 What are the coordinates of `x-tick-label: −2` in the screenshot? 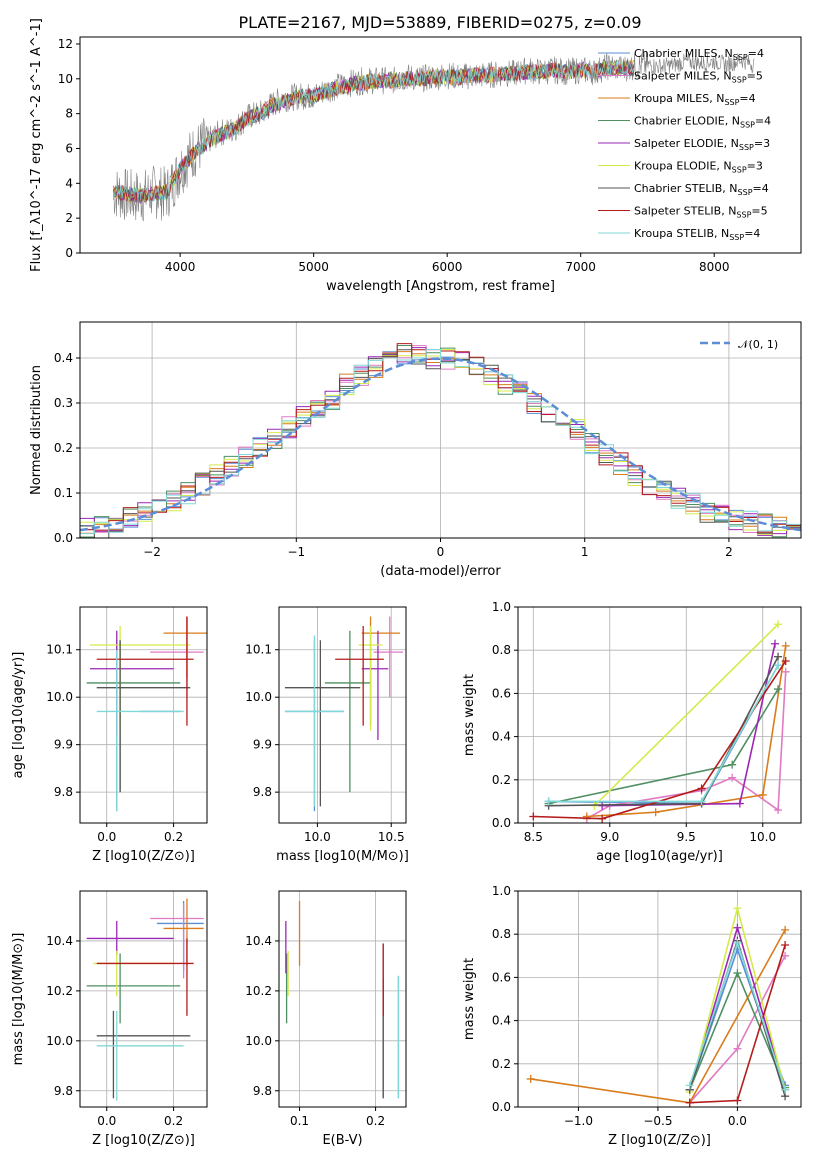 It's located at (152, 552).